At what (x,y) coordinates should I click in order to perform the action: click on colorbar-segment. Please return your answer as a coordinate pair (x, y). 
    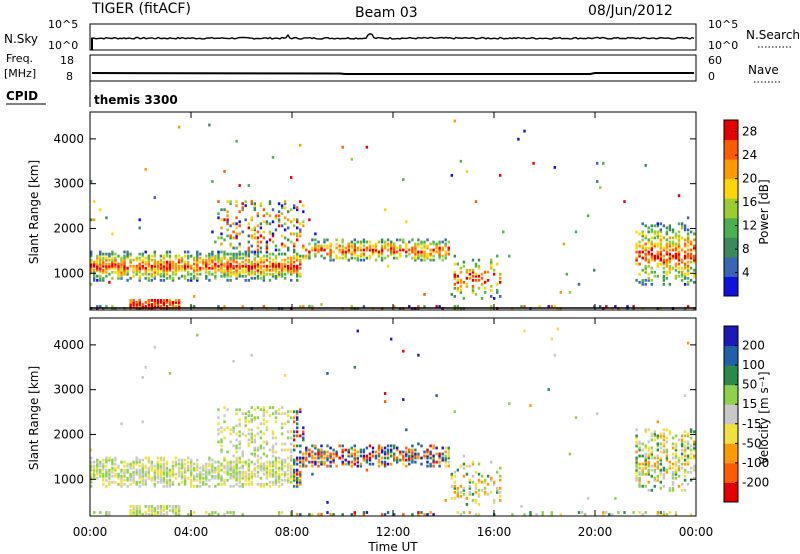
    Looking at the image, I should click on (731, 188).